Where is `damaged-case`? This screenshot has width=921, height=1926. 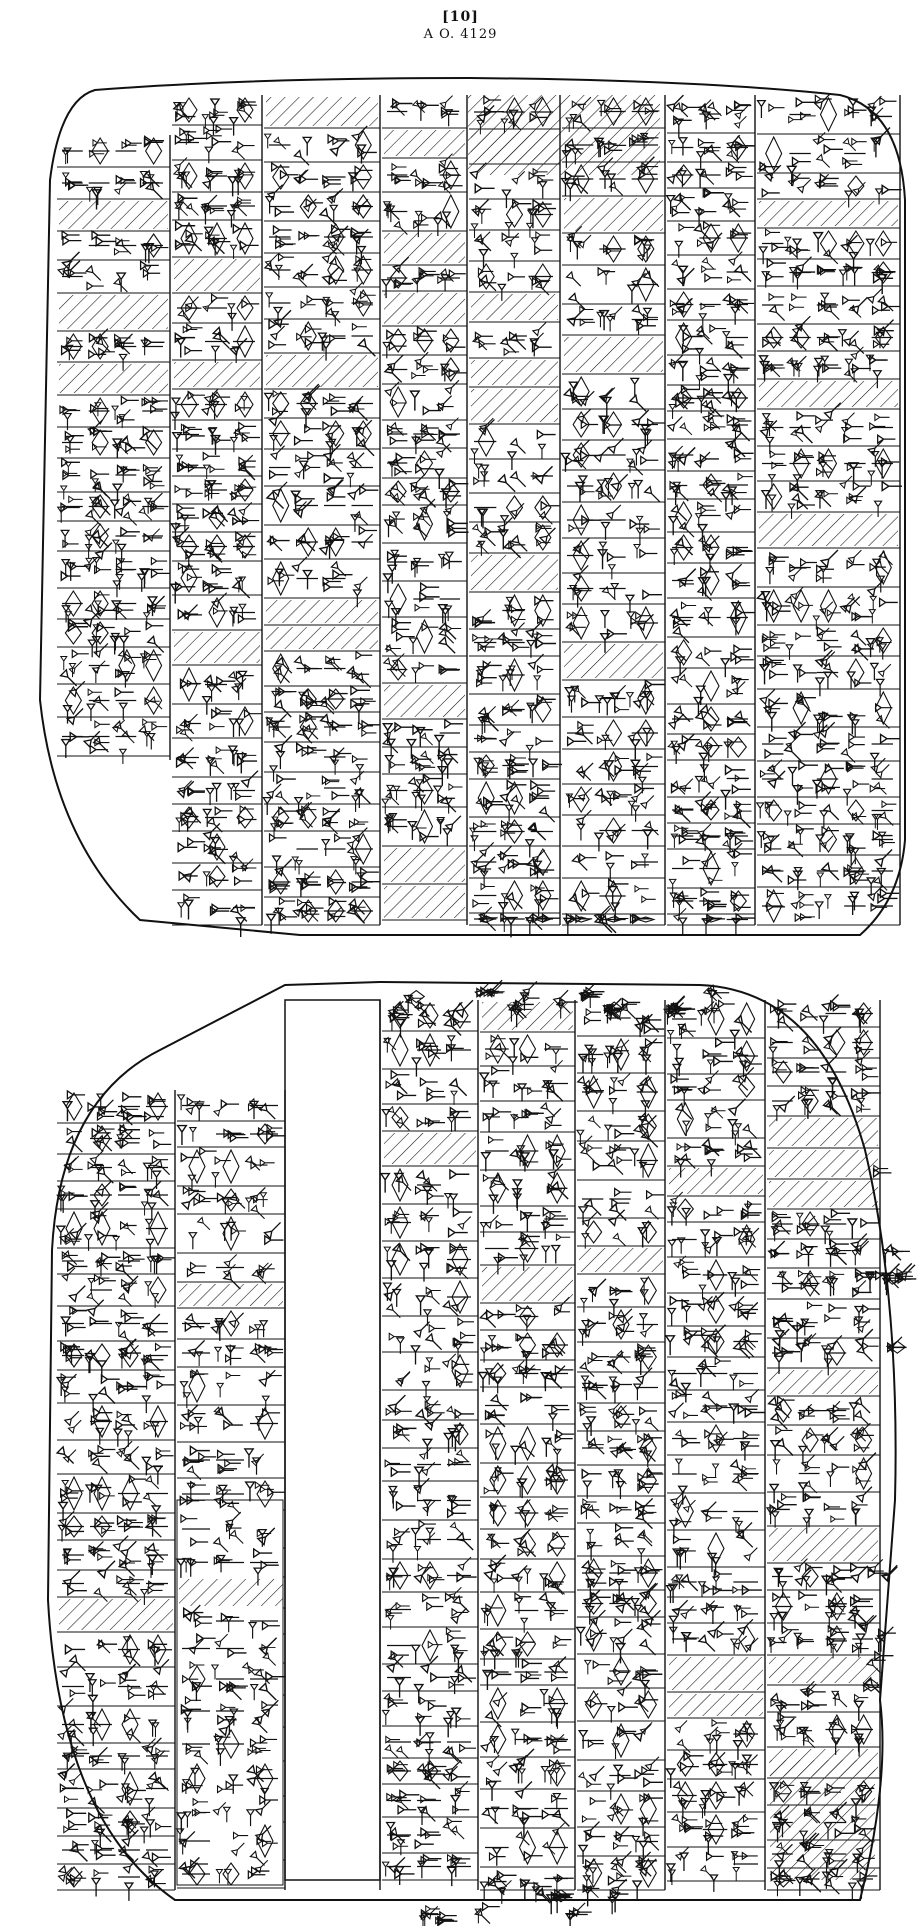 damaged-case is located at coordinates (823, 1670).